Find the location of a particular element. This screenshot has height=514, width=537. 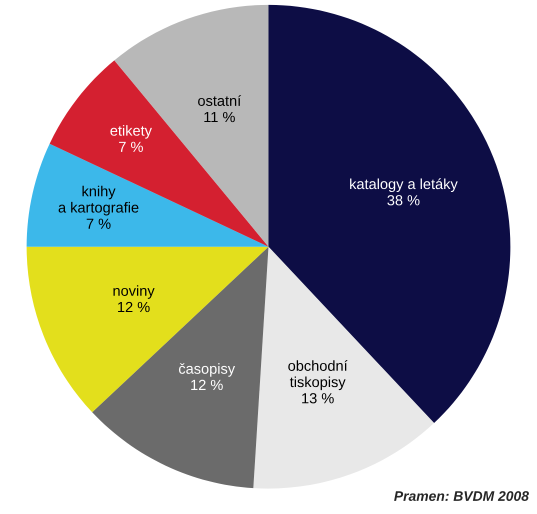

data-label: 13 % is located at coordinates (318, 398).